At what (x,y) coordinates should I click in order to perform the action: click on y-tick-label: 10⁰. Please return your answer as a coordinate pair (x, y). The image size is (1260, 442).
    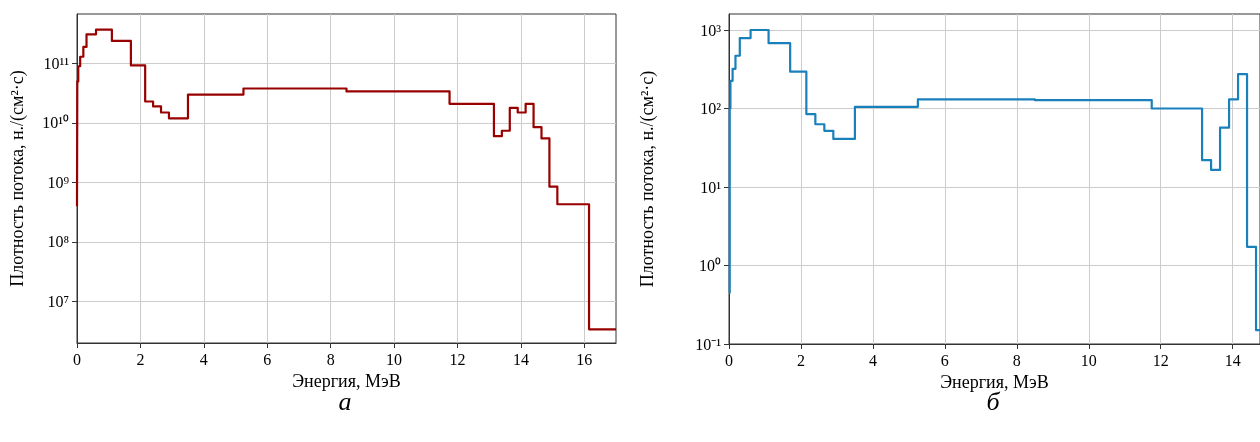
    Looking at the image, I should click on (710, 266).